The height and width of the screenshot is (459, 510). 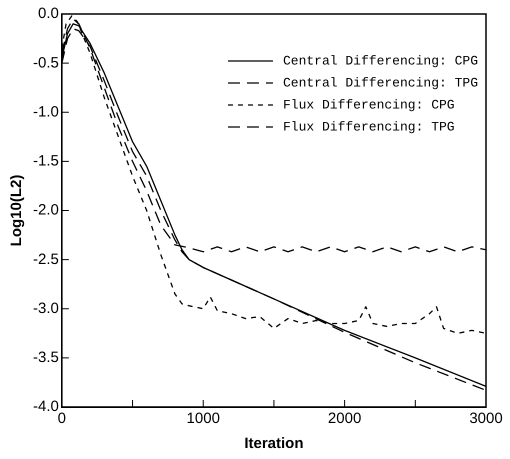 I want to click on legend-label: Flux Differencing: TPG, so click(x=368, y=126).